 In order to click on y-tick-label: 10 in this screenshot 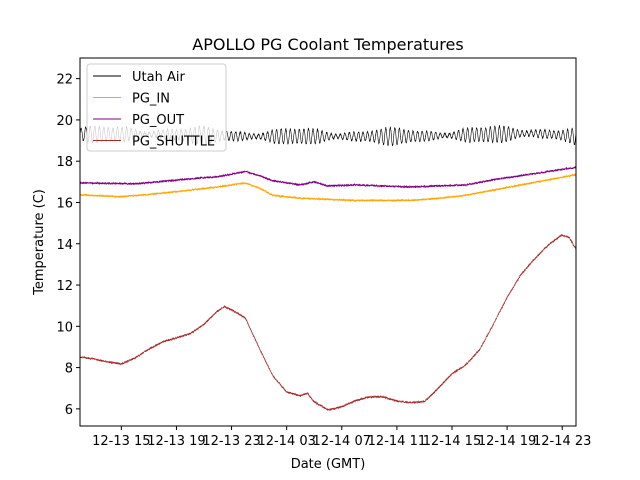, I will do `click(64, 327)`.